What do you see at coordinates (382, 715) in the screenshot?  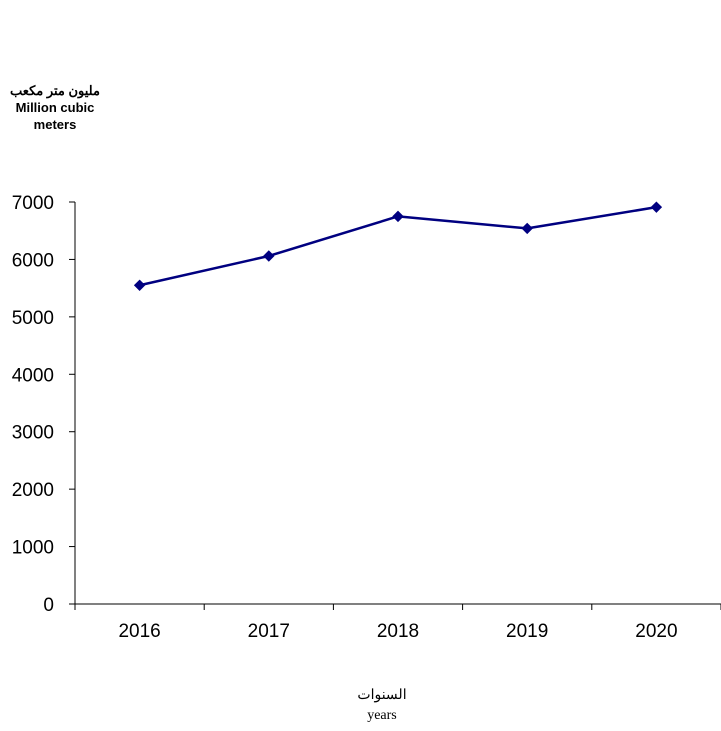 I see `x-axis-title-english: years` at bounding box center [382, 715].